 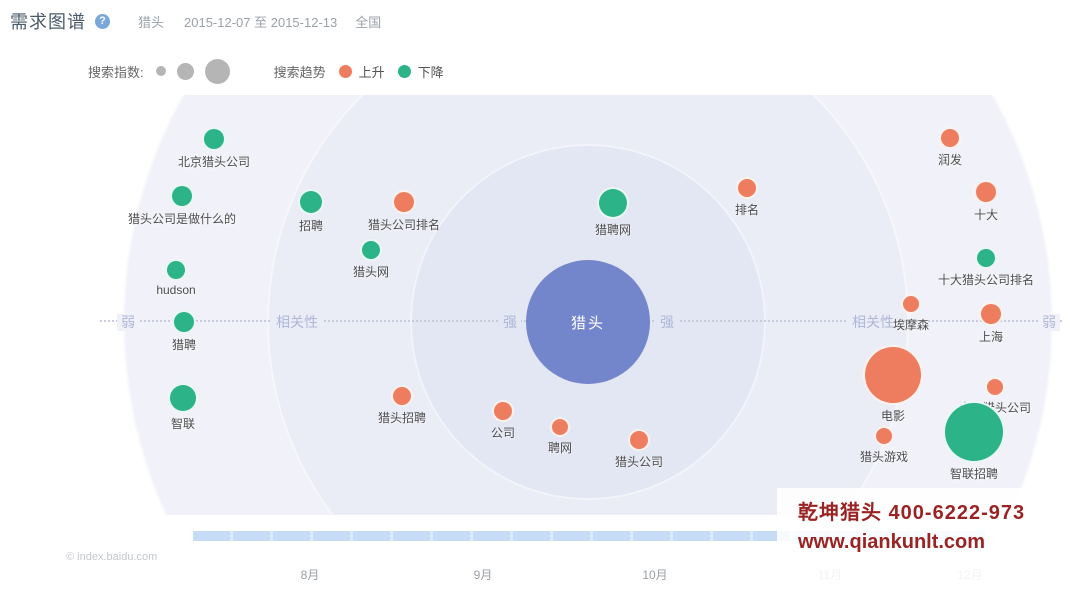 I want to click on bubble-label: 猎头网, so click(x=371, y=272).